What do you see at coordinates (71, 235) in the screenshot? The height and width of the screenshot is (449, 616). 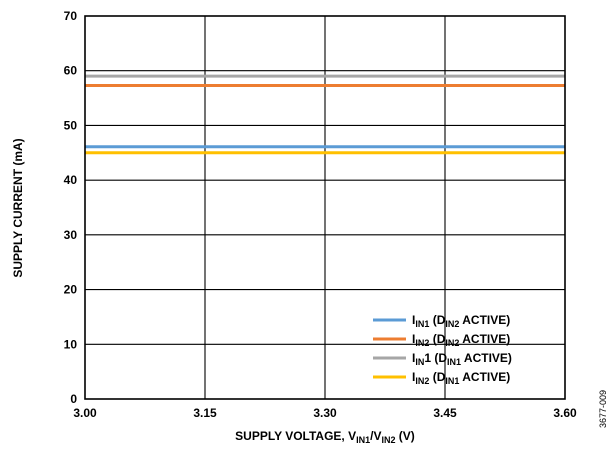 I see `y-tick-label: 30` at bounding box center [71, 235].